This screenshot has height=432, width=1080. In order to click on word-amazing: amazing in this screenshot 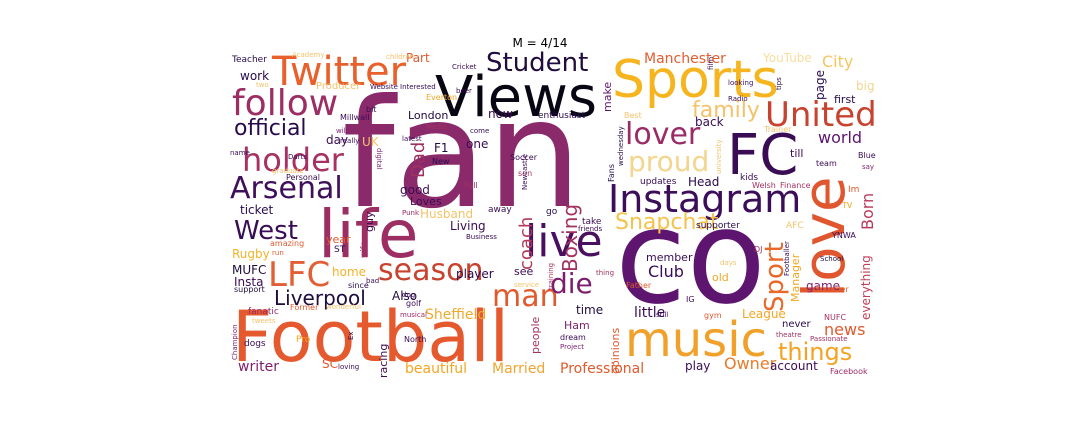, I will do `click(287, 243)`.